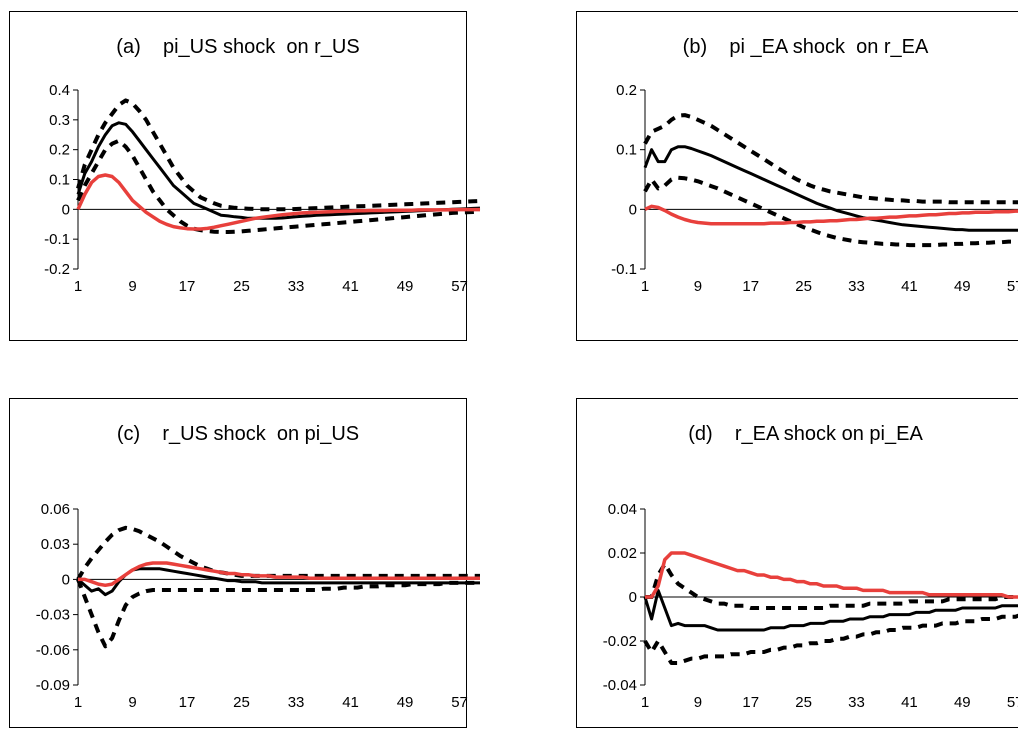 The height and width of the screenshot is (744, 1018). Describe the element at coordinates (805, 434) in the screenshot. I see `chart-title: (d) r_EA shock on pi_EA` at that location.